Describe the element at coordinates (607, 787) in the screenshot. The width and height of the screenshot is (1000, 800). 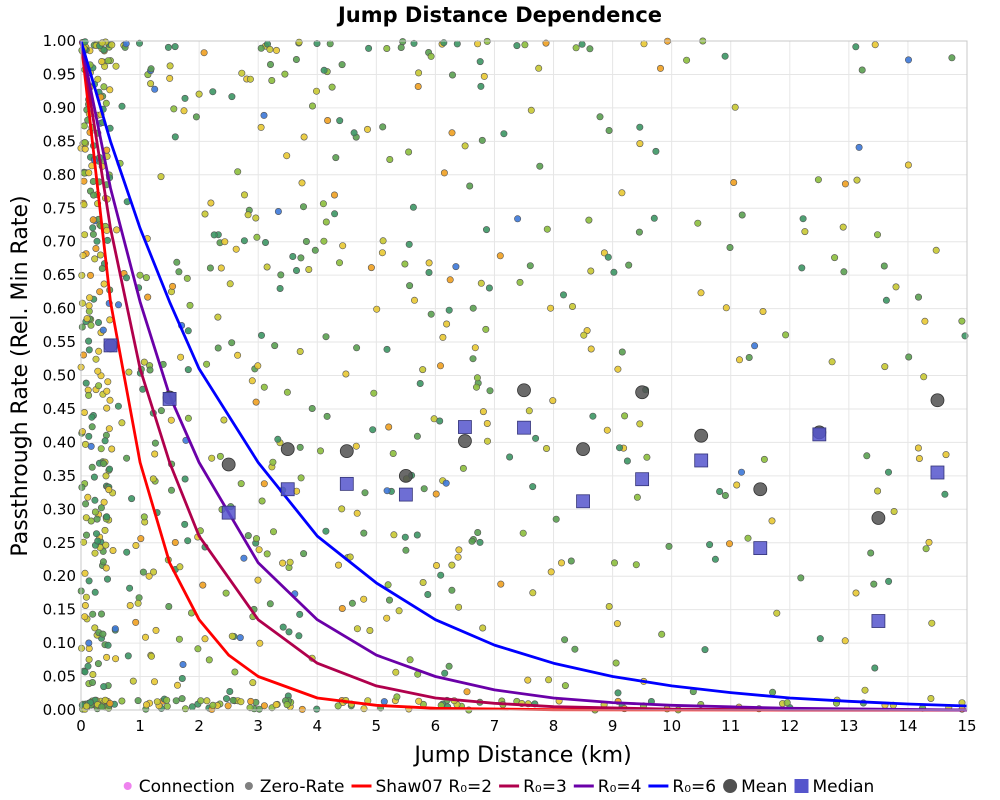
I see `legend-item: R₀=4` at that location.